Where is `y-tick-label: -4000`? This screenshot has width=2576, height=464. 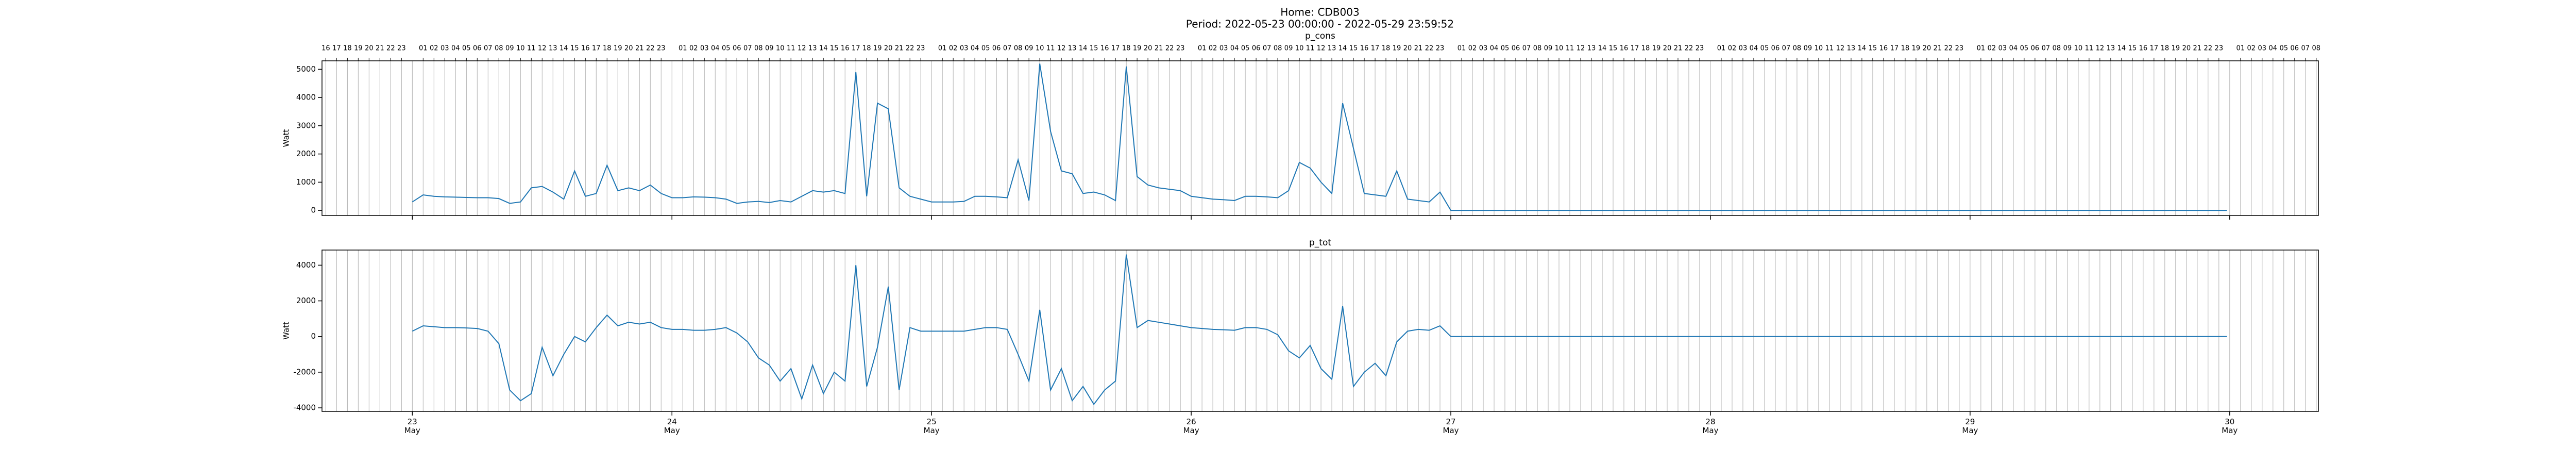 y-tick-label: -4000 is located at coordinates (305, 407).